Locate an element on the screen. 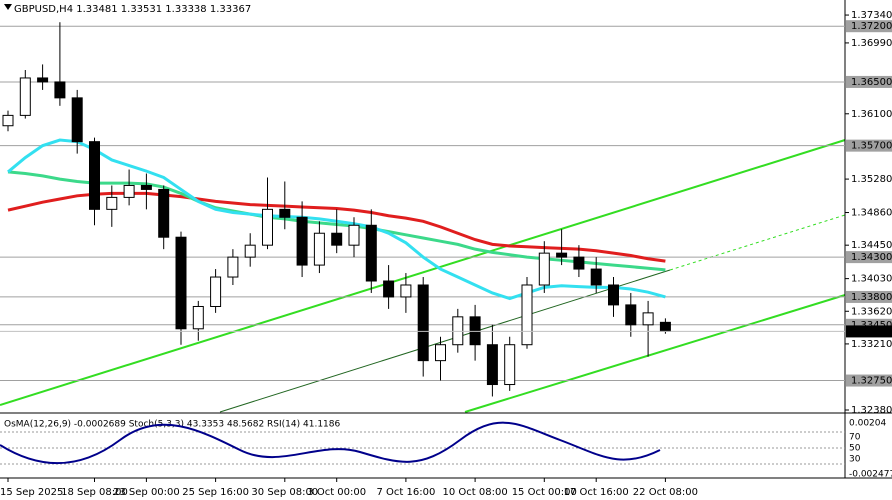 This screenshot has height=500, width=892. dropdown-icon is located at coordinates (8, 7).